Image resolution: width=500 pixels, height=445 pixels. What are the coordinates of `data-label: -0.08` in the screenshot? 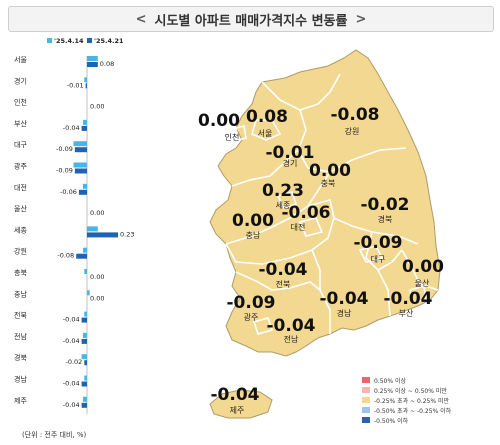 It's located at (65, 256).